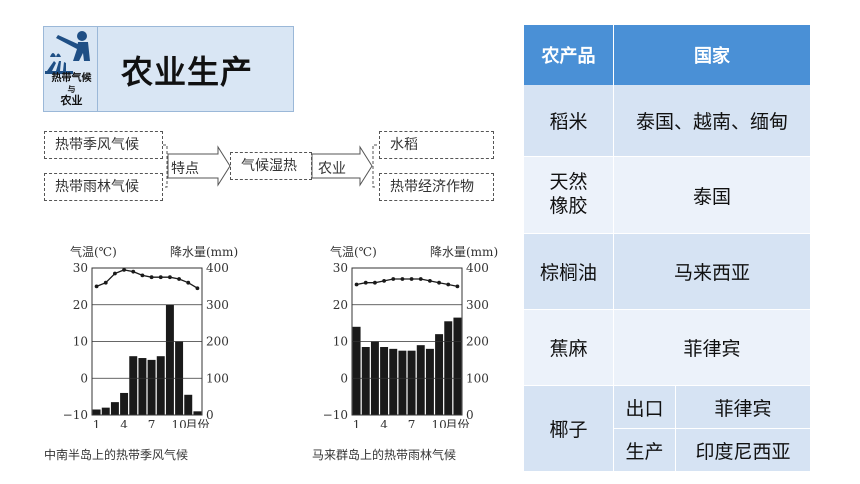 The height and width of the screenshot is (484, 860). I want to click on climate-monsoon-box: 热带季风气候, so click(103, 145).